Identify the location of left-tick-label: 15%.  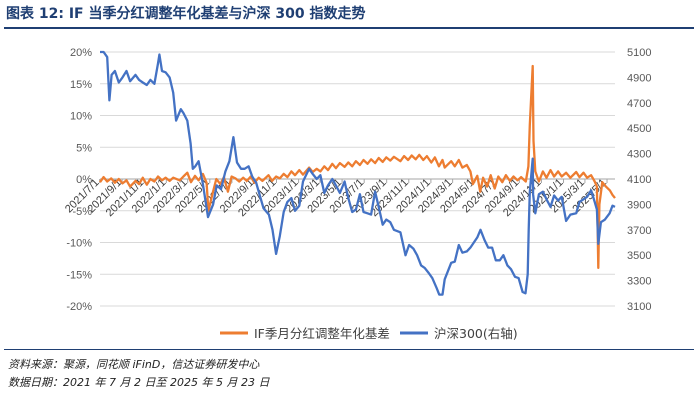
(81, 85).